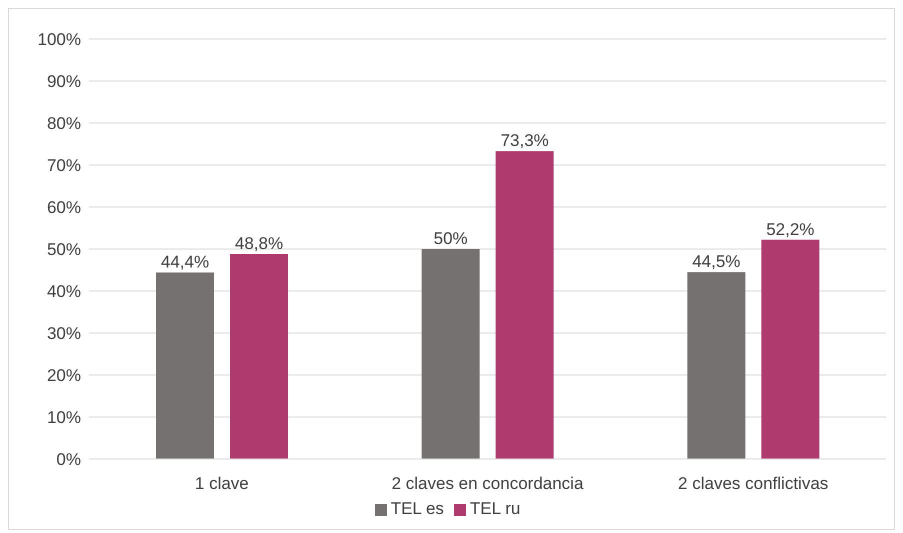 The width and height of the screenshot is (903, 533). I want to click on y-tick-label: 100%, so click(59, 40).